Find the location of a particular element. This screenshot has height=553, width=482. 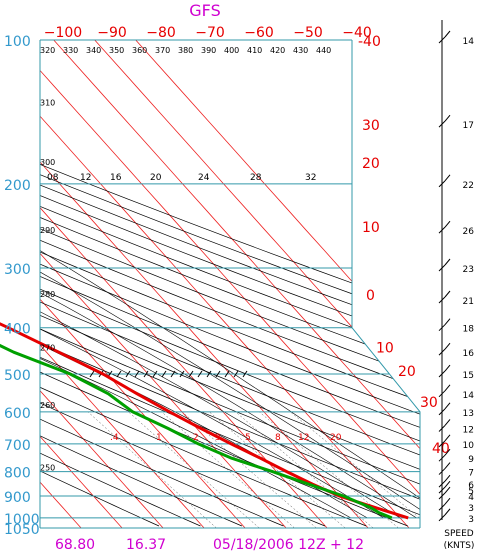

pressure-label: 1050 is located at coordinates (22, 530).